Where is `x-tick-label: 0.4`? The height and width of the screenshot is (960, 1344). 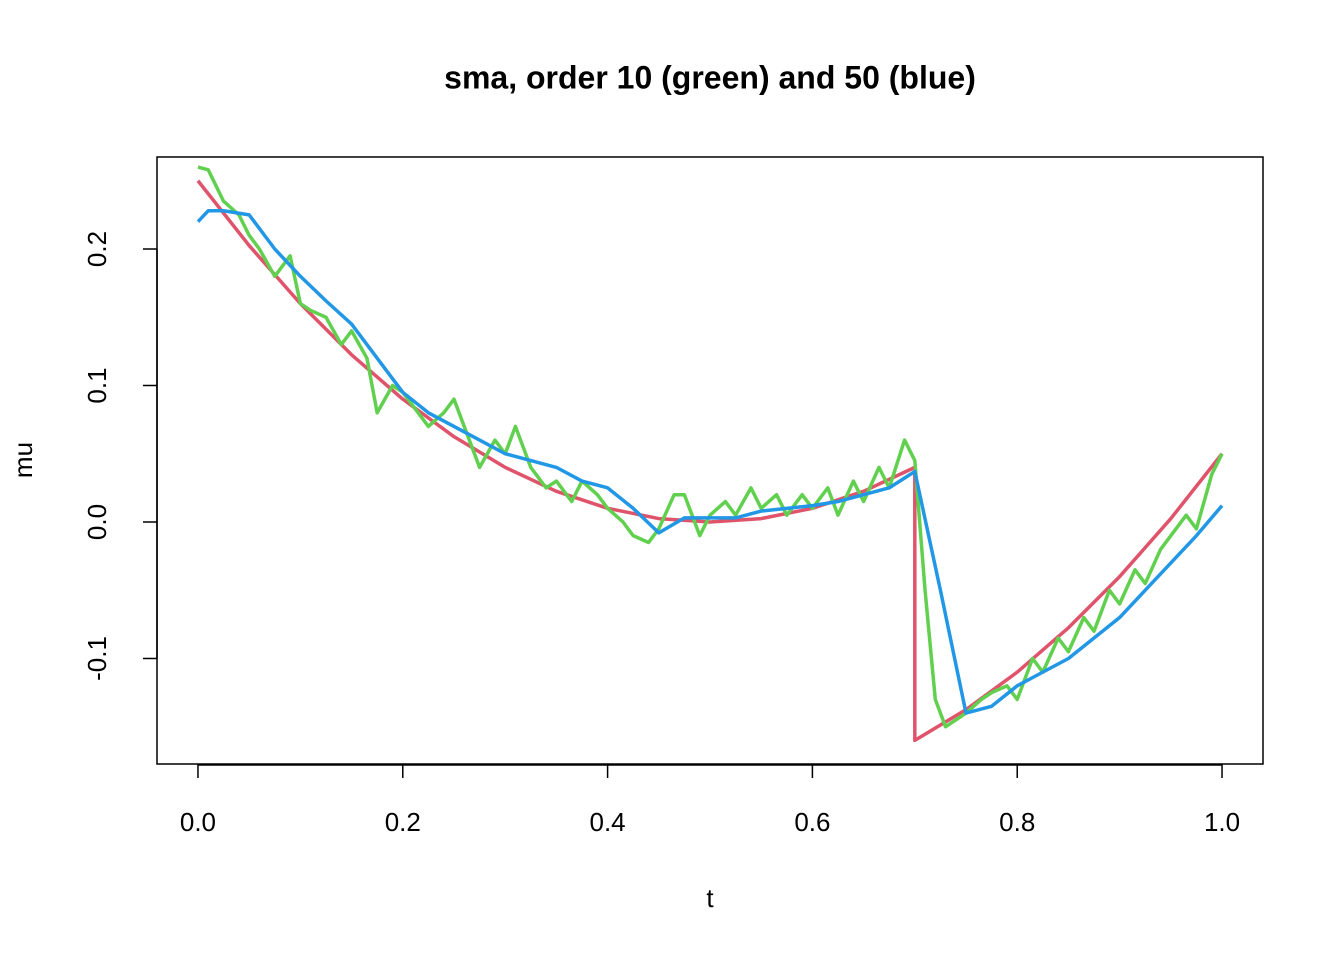 x-tick-label: 0.4 is located at coordinates (608, 822).